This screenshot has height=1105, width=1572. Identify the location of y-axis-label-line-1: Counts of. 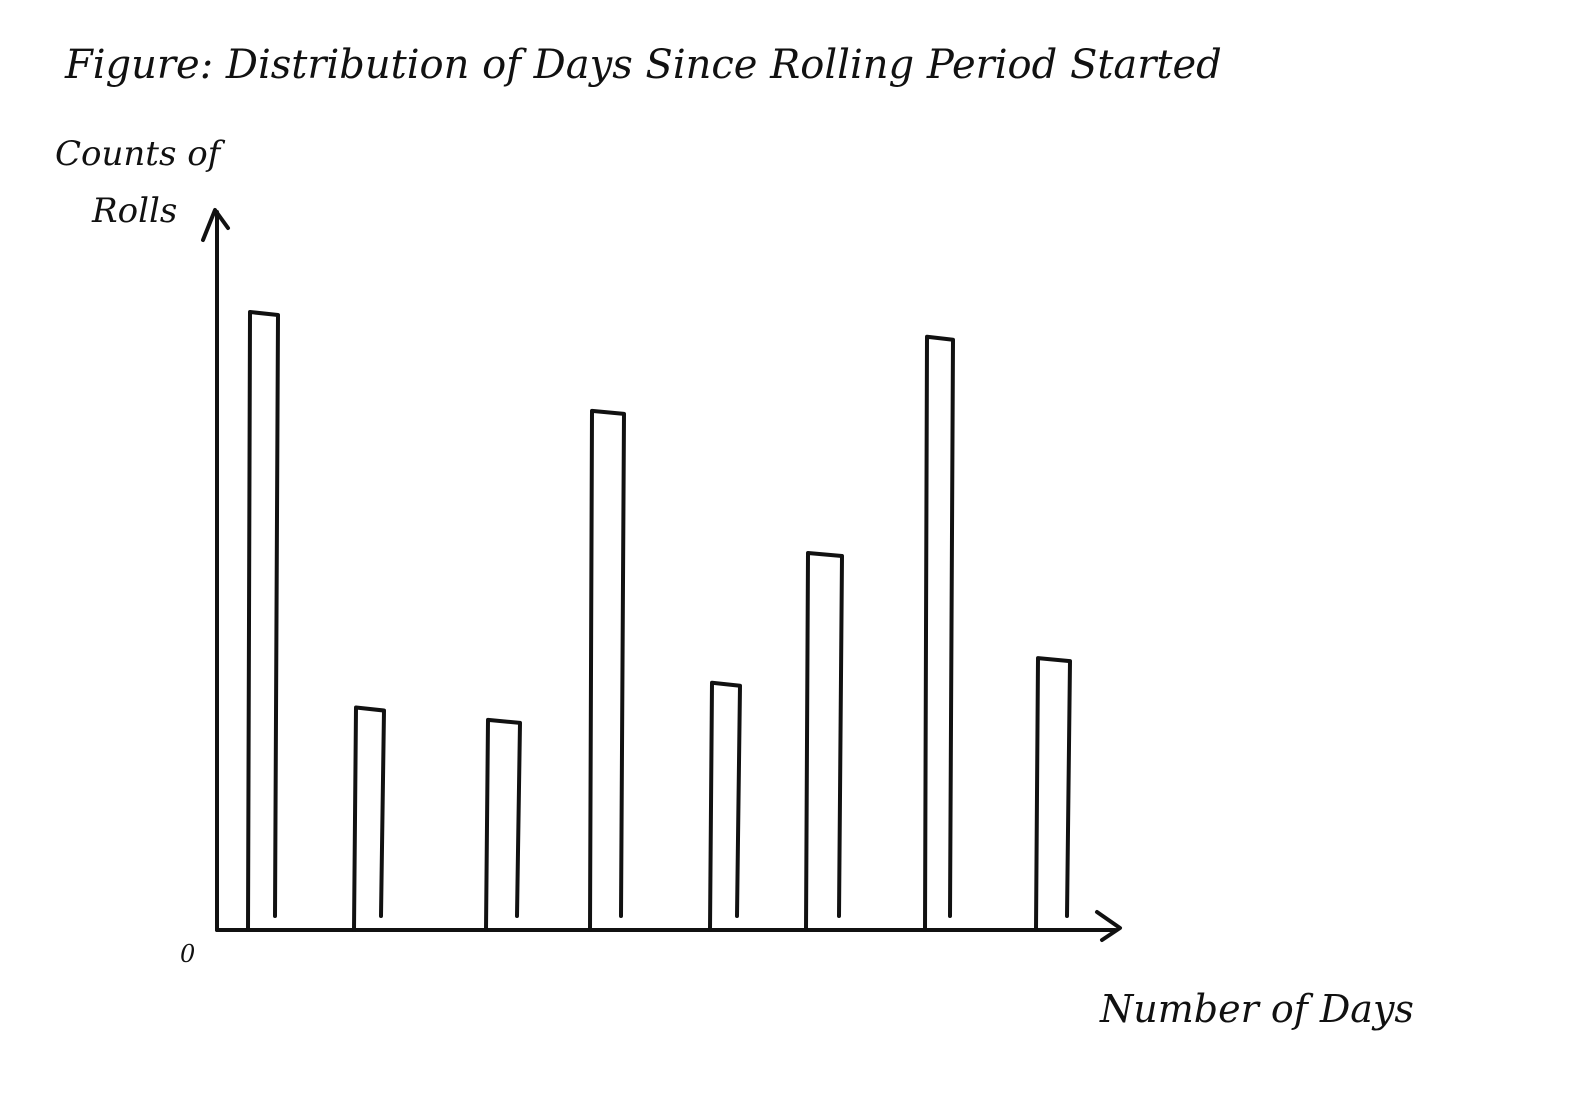
(140, 154).